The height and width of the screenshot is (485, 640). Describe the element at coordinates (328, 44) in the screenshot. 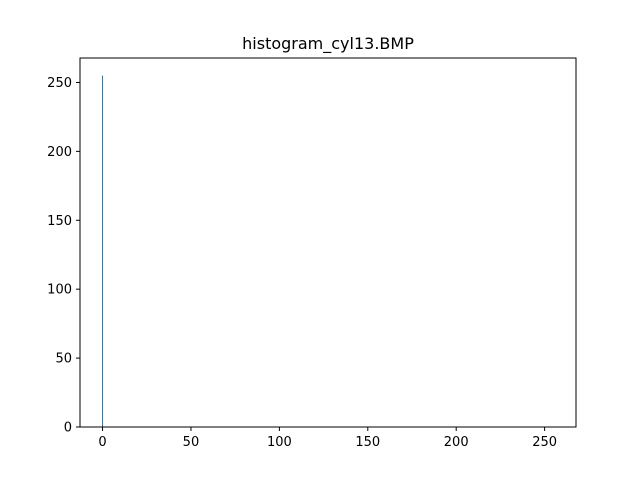

I see `chart-title: histogram_cyl13.BMP` at that location.